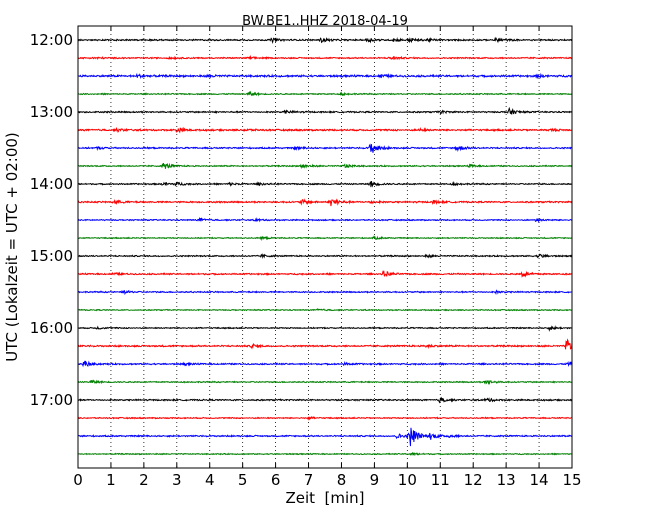 The width and height of the screenshot is (650, 520). Describe the element at coordinates (51, 112) in the screenshot. I see `y-tick-label-1: 13:00` at that location.